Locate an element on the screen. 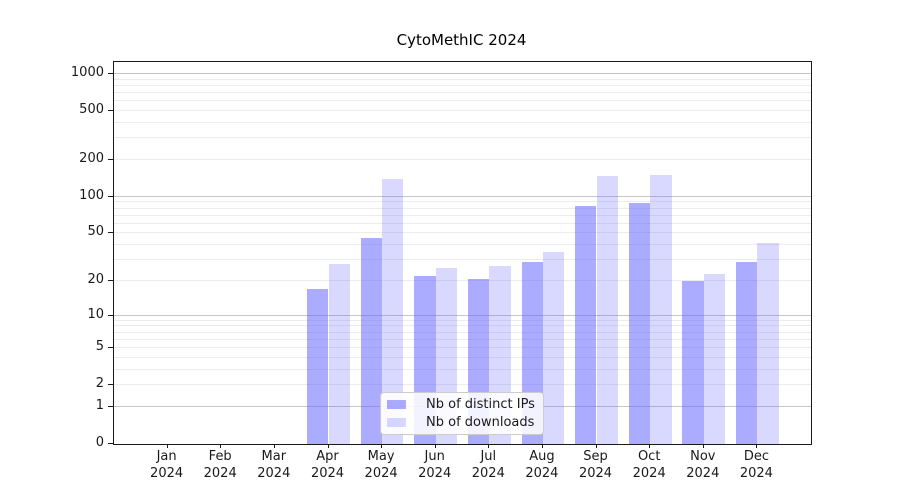  x-tick-label-nov: Nov 2024 is located at coordinates (703, 465).